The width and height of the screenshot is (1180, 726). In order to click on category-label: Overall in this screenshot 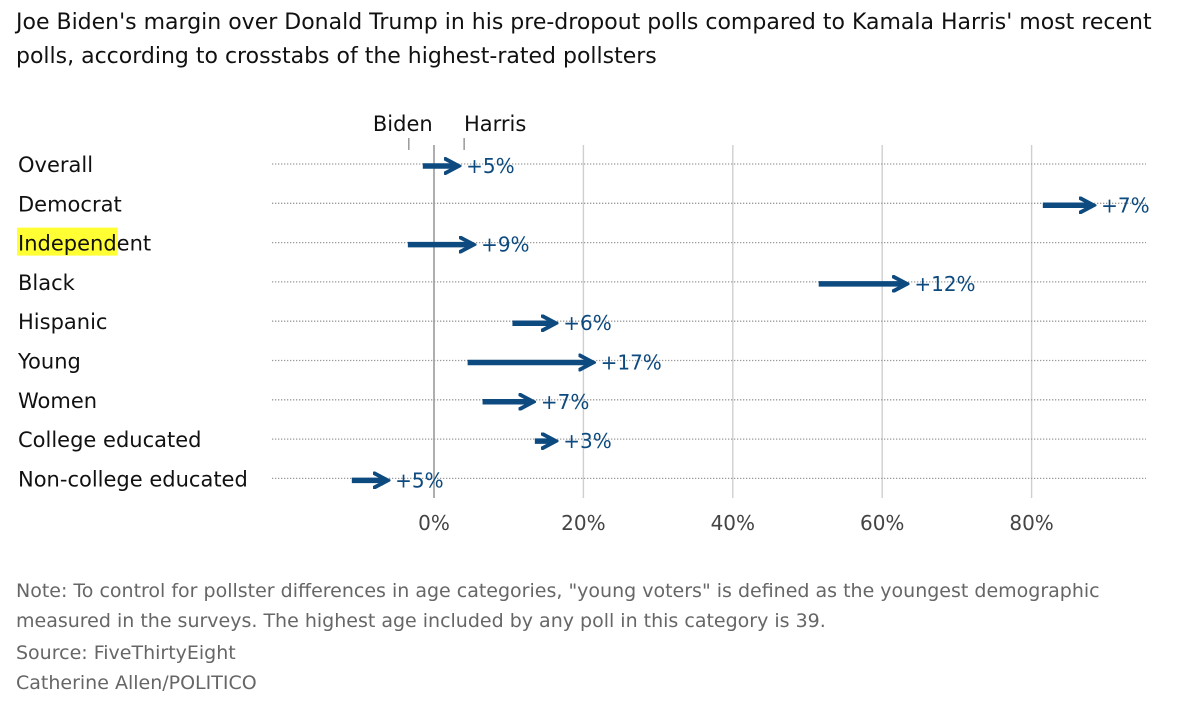, I will do `click(55, 165)`.